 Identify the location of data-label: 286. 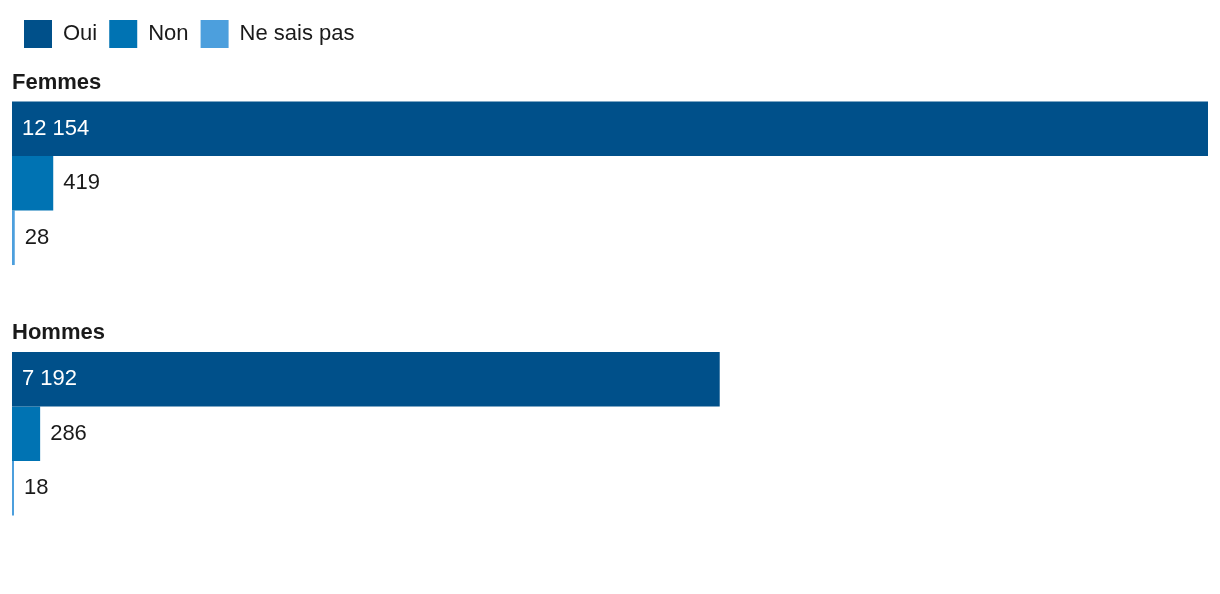
(68, 432).